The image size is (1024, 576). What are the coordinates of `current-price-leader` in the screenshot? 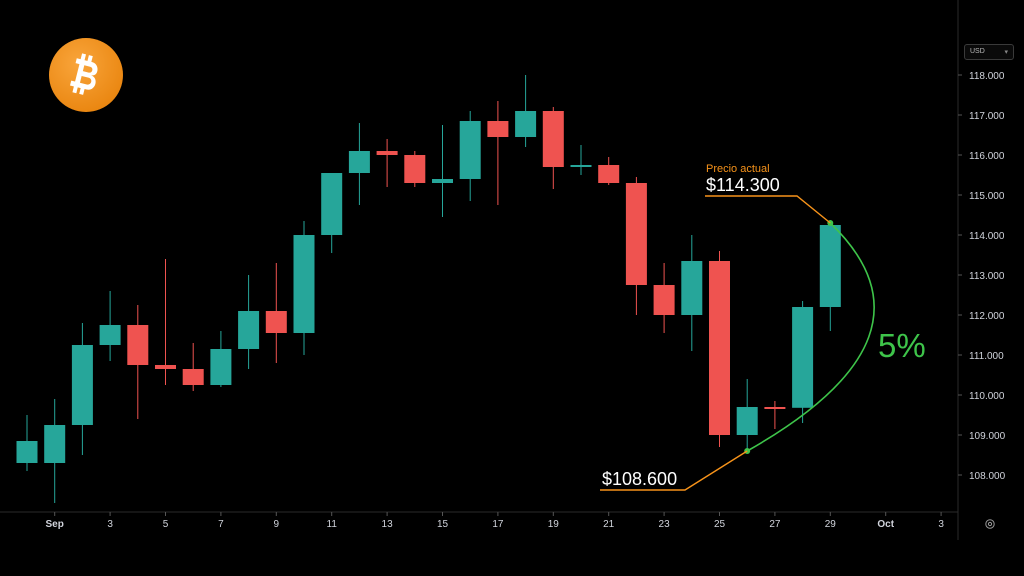 It's located at (768, 209).